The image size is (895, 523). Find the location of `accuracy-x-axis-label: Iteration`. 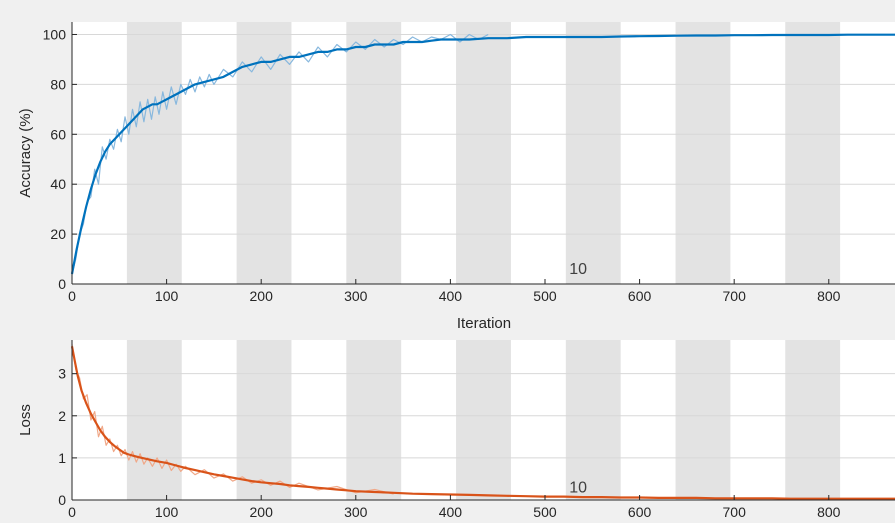

accuracy-x-axis-label: Iteration is located at coordinates (484, 323).